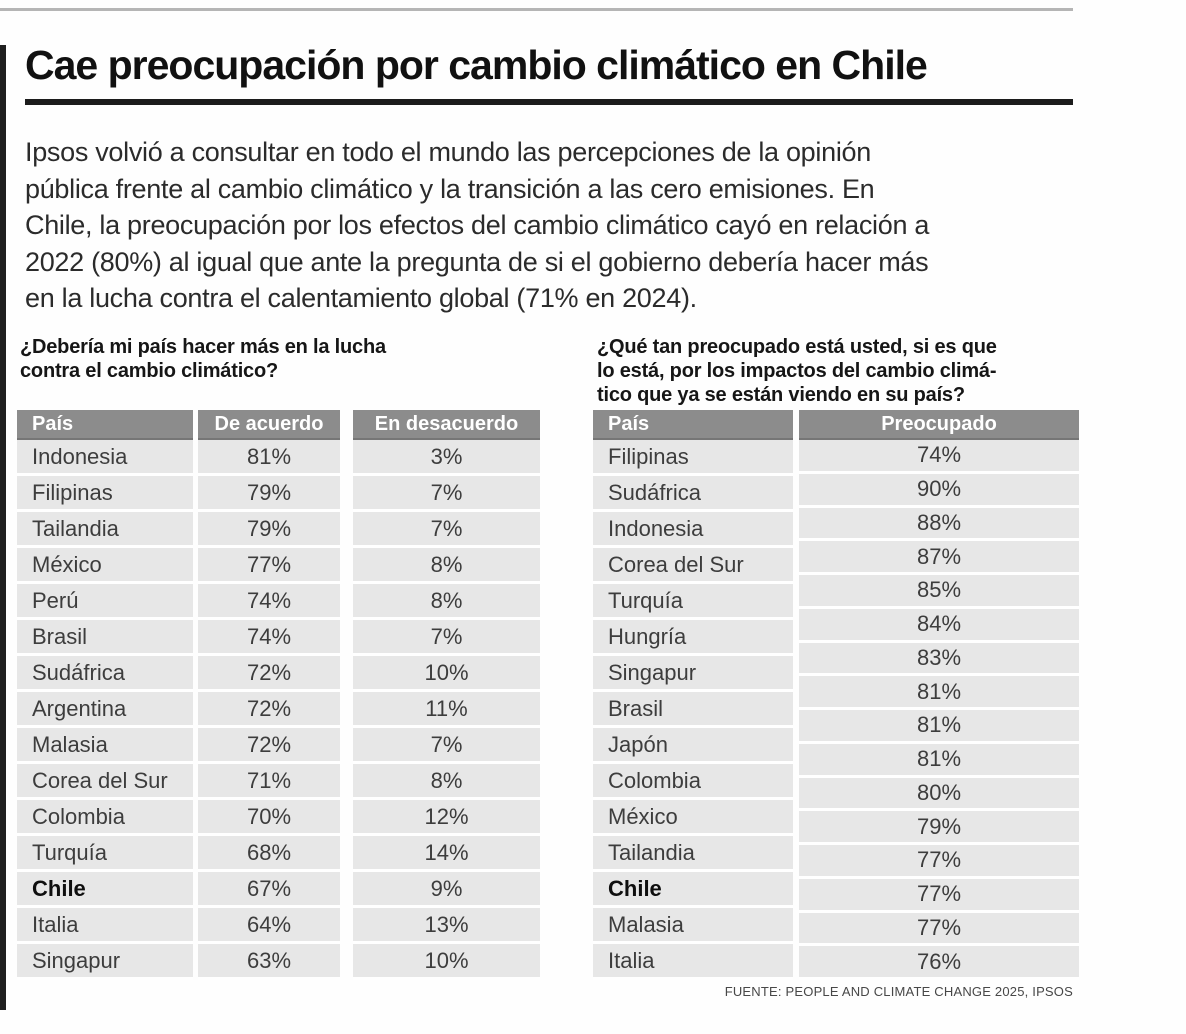 This screenshot has height=1034, width=1186. Describe the element at coordinates (446, 926) in the screenshot. I see `value-cell: 13%` at that location.